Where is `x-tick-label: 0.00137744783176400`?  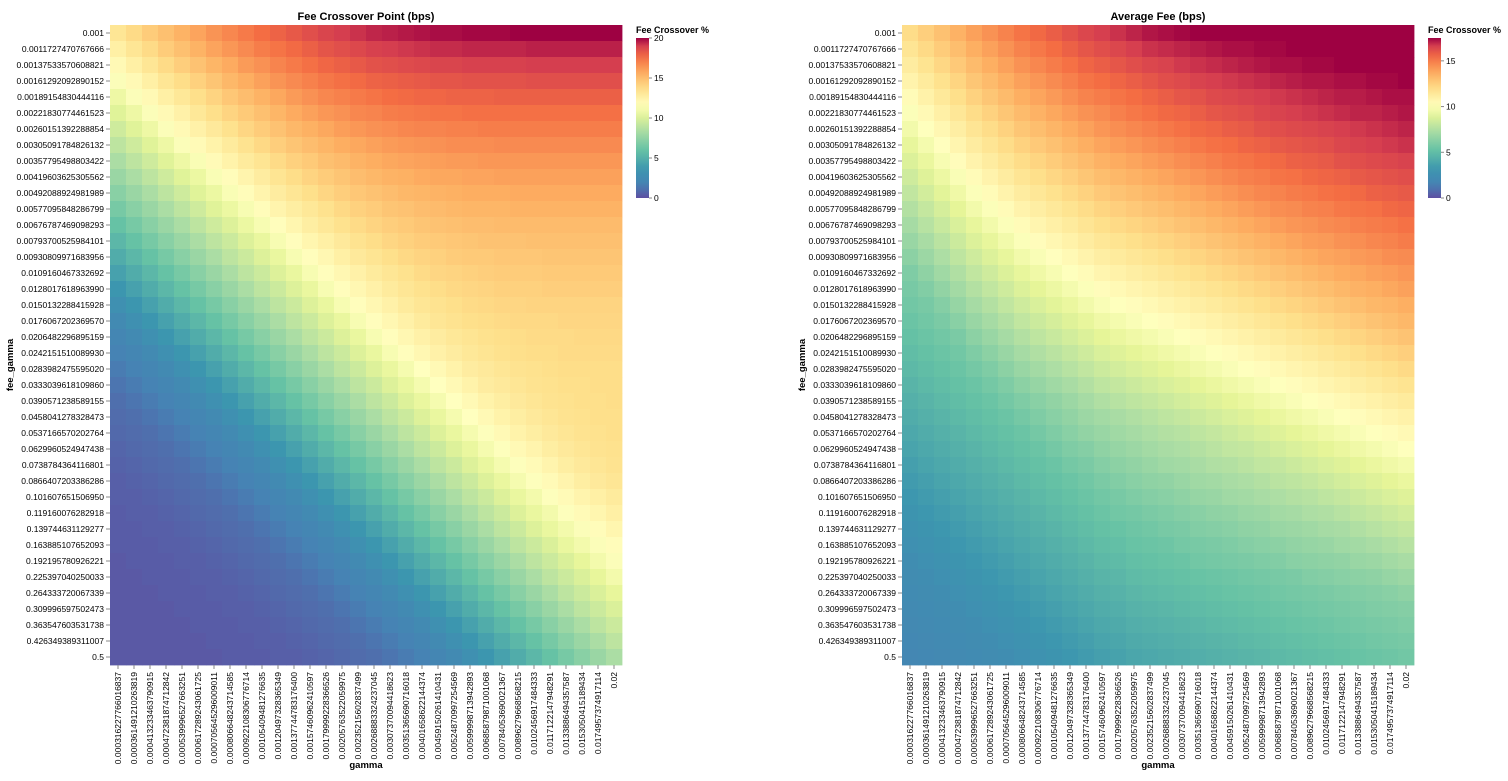 x-tick-label: 0.00137744783176400 is located at coordinates (1086, 716).